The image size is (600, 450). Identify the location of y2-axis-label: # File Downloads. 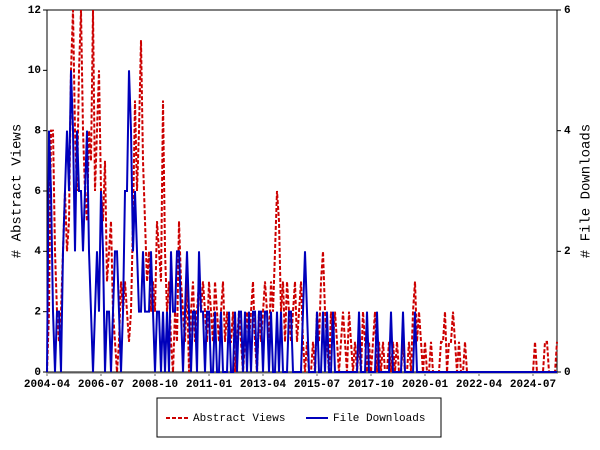
(587, 191).